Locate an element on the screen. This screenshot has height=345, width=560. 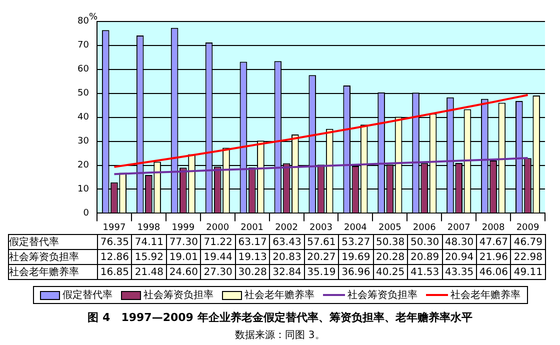
y-axis-title: % is located at coordinates (93, 17).